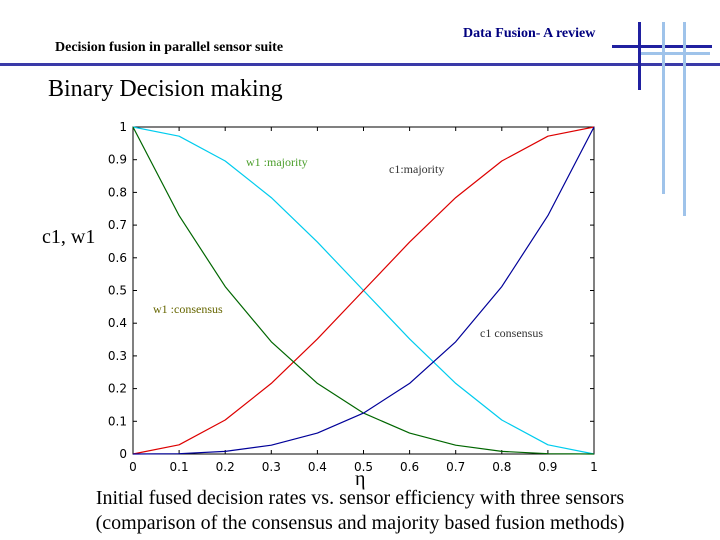 Image resolution: width=720 pixels, height=540 pixels. Describe the element at coordinates (117, 192) in the screenshot. I see `y-tick-label: 0.8` at that location.